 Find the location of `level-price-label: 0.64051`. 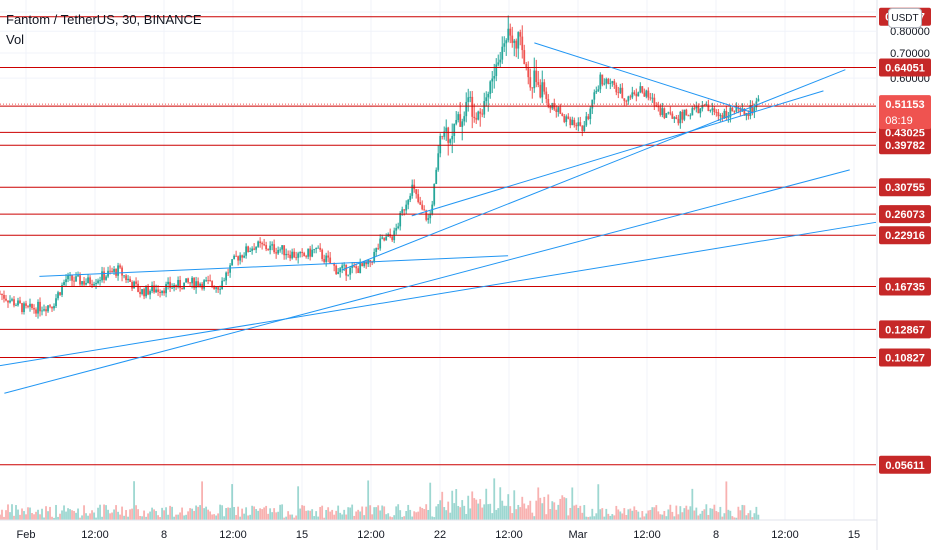

level-price-label: 0.64051 is located at coordinates (905, 68).